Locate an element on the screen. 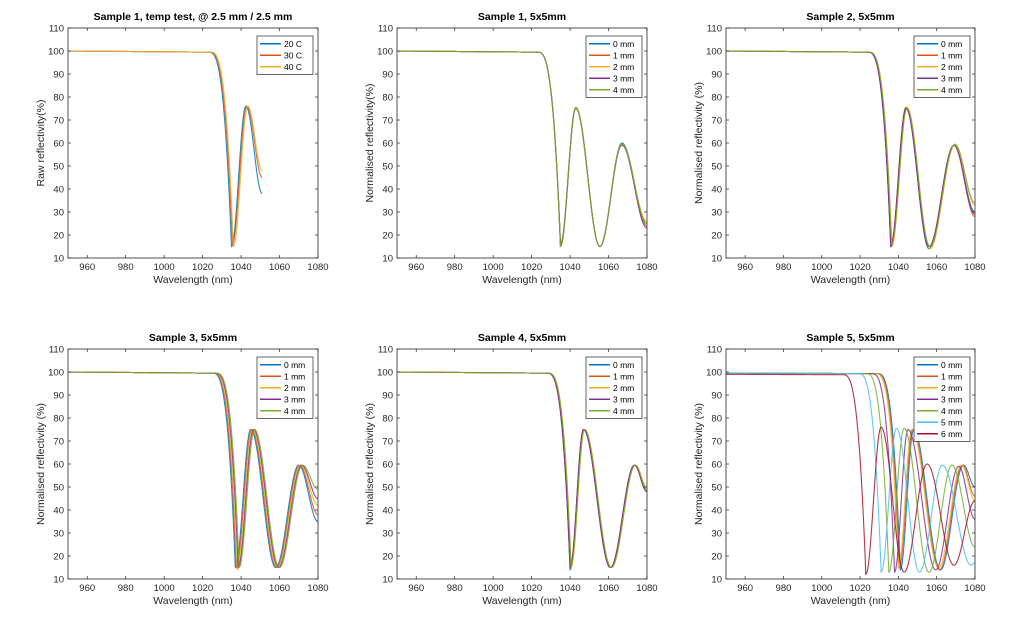 Image resolution: width=1024 pixels, height=632 pixels. y-axis-label: Normalised reflectivity(%) is located at coordinates (370, 142).